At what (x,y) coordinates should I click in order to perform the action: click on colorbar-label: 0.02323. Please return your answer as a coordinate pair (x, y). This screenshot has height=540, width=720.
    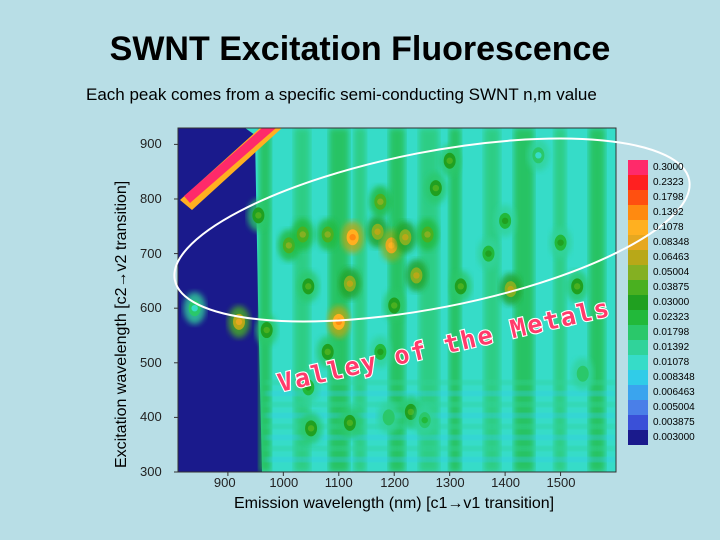
    Looking at the image, I should click on (671, 317).